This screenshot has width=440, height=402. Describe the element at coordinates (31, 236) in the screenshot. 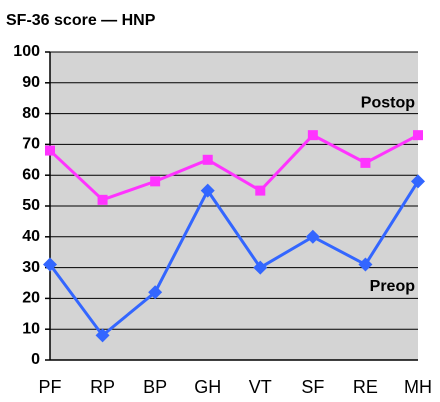

I see `y-tick-label: 40` at that location.